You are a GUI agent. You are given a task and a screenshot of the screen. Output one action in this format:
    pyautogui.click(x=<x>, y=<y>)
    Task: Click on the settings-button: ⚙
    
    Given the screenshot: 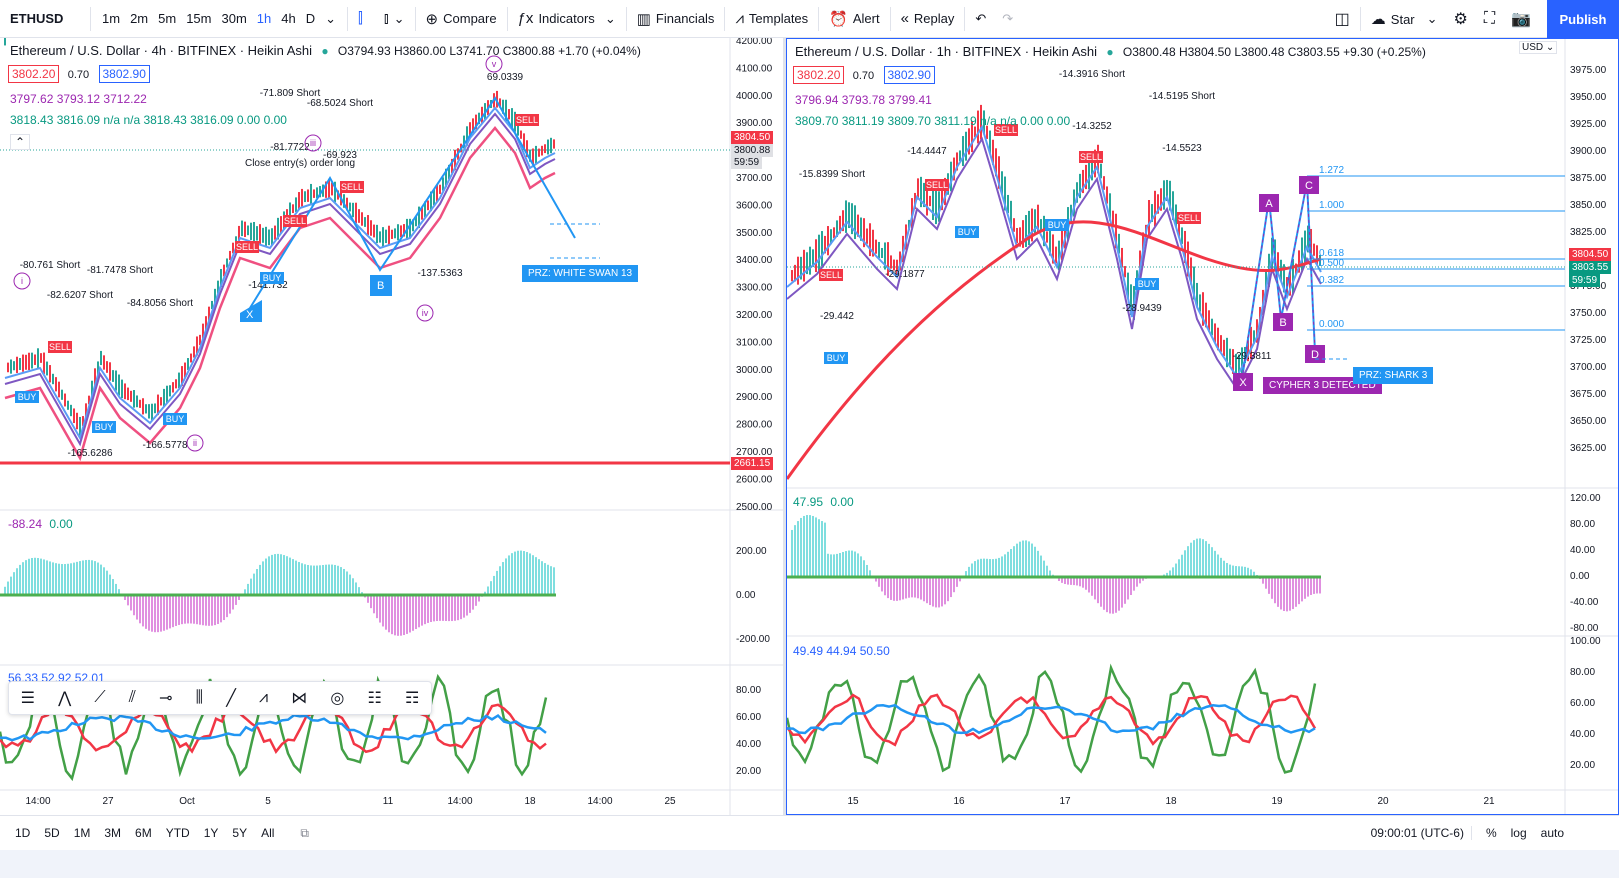 What is the action you would take?
    pyautogui.click(x=1461, y=19)
    